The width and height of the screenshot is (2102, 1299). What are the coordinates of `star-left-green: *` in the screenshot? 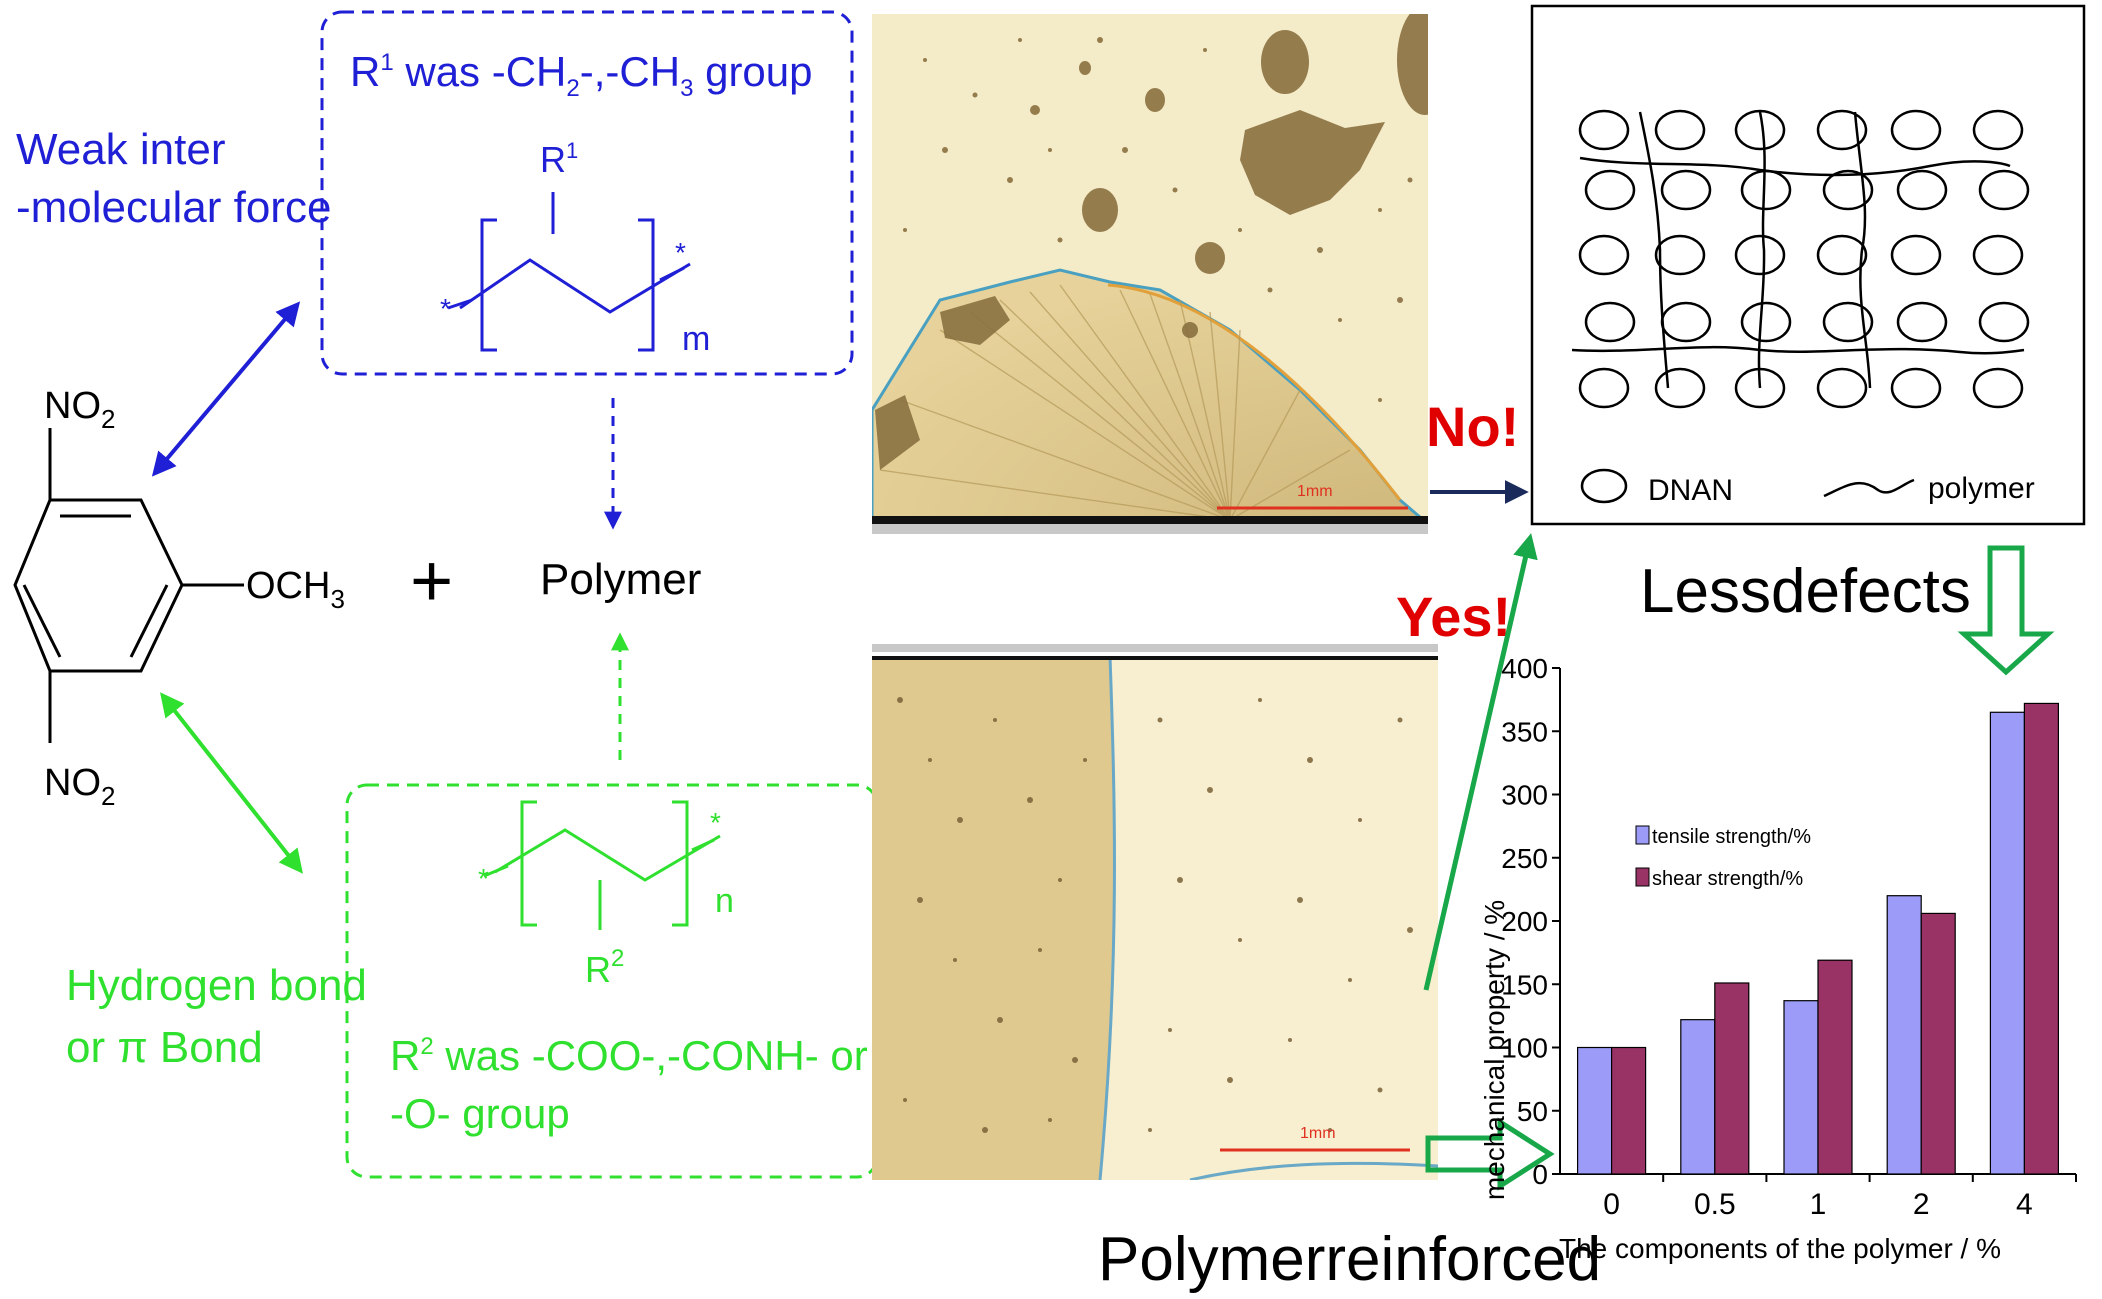 It's located at (483, 878).